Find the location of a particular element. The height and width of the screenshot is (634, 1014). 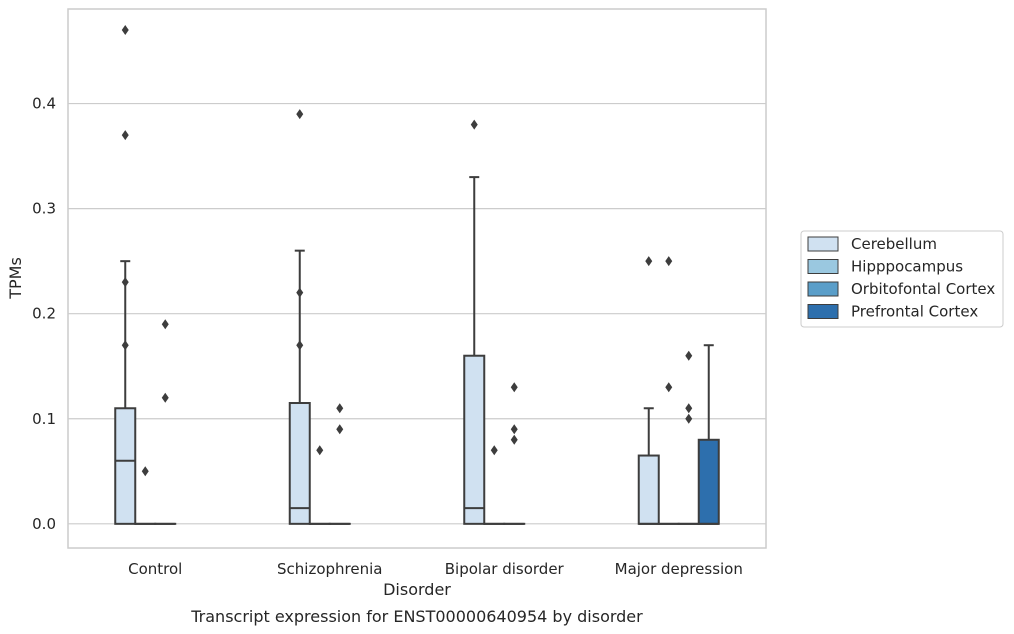

y-tick-label: 0.4 is located at coordinates (44, 104).